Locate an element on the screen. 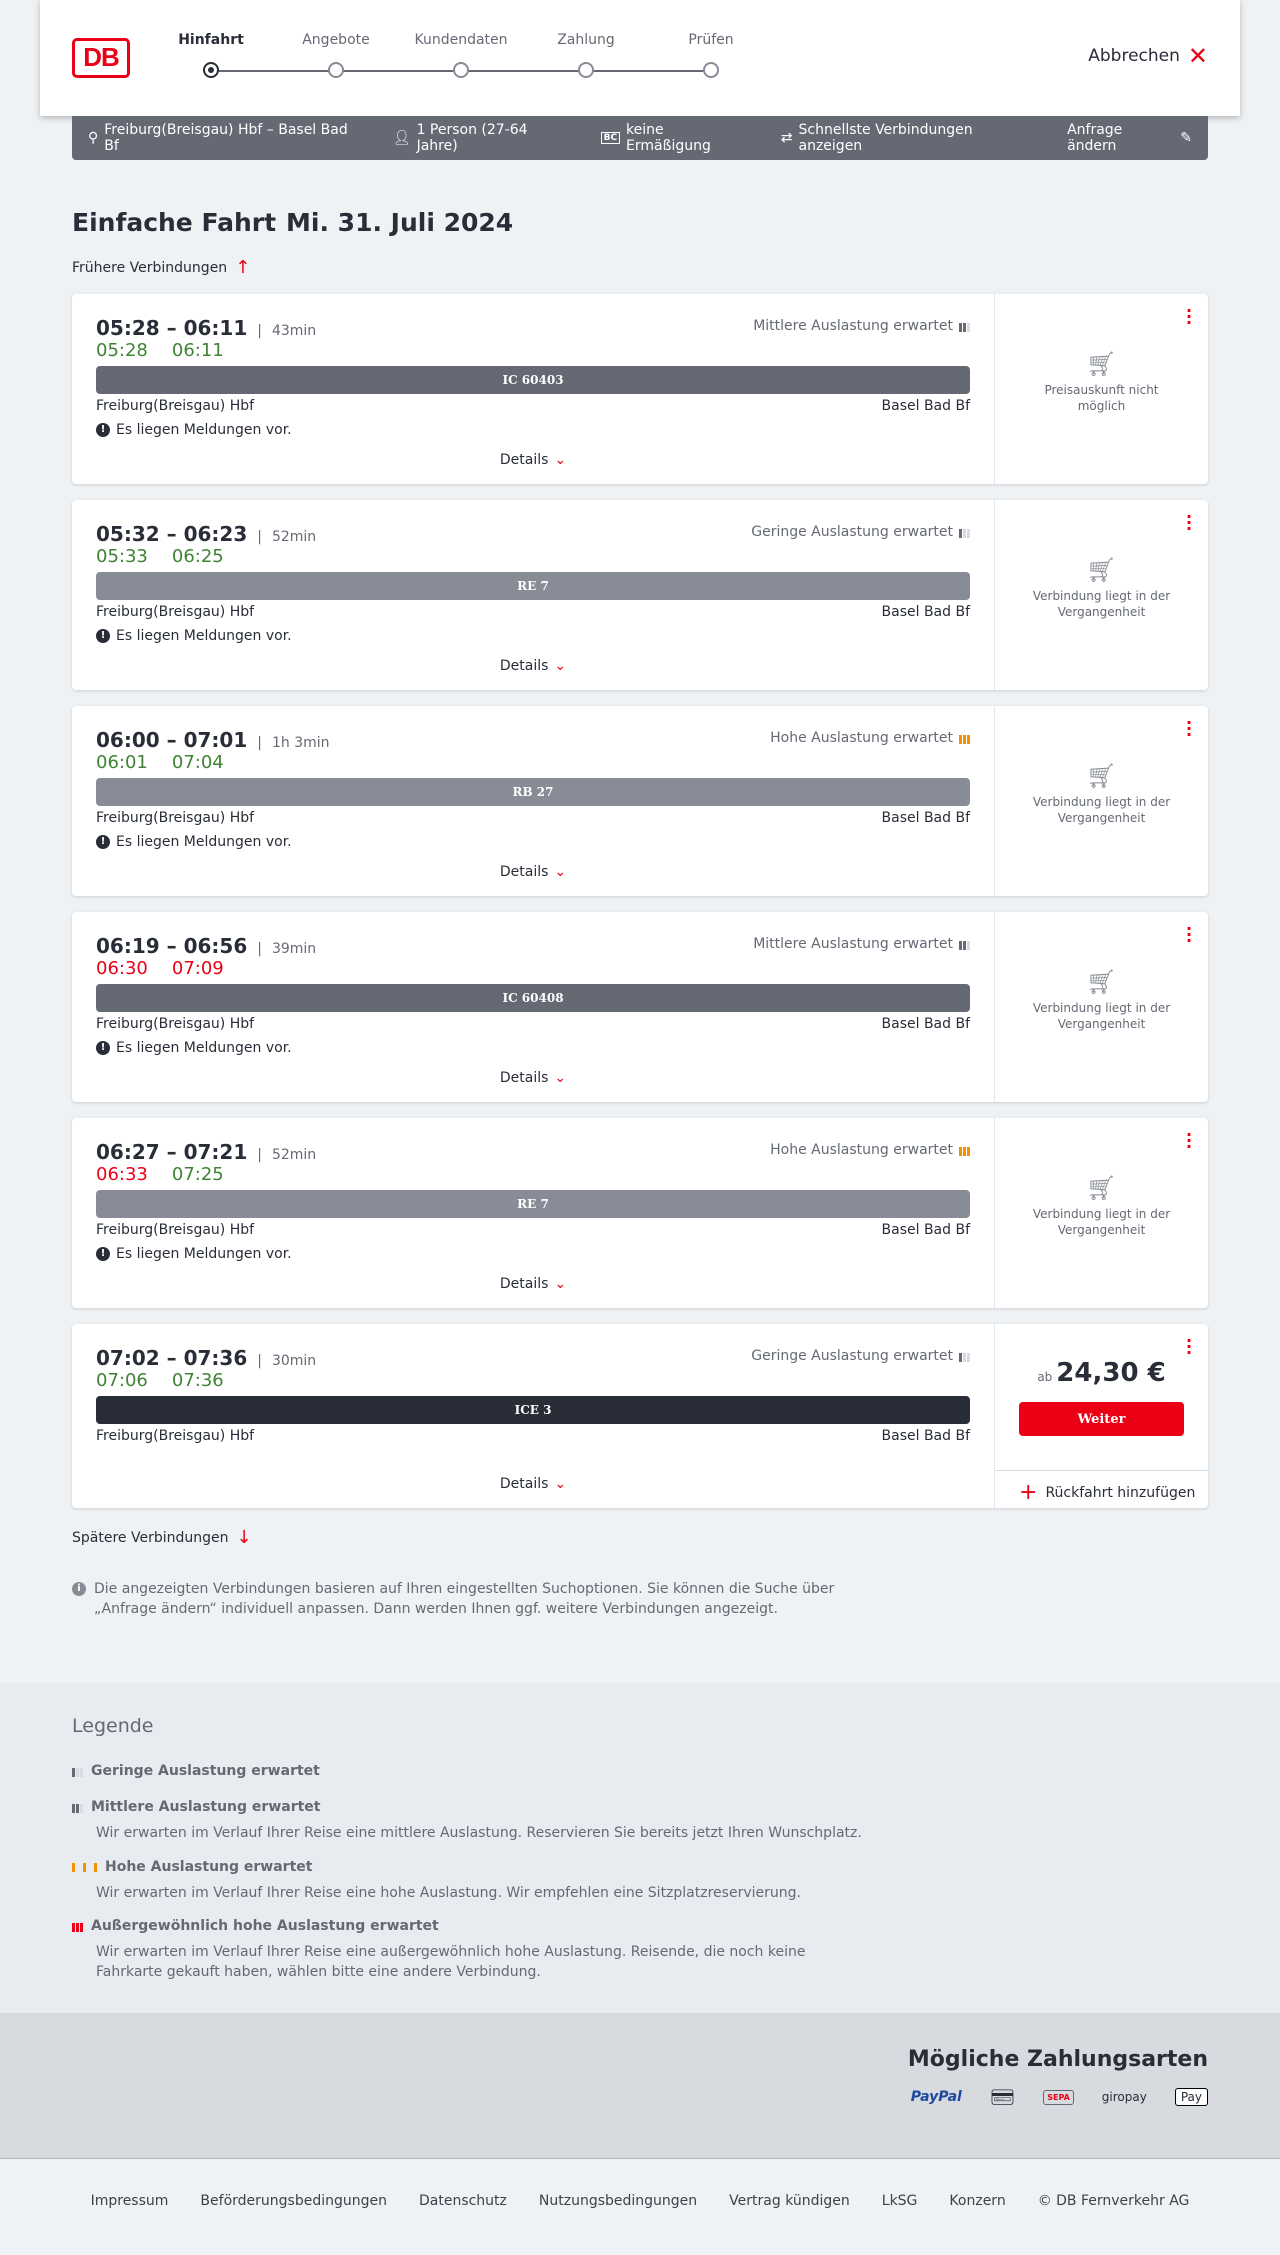 This screenshot has width=1280, height=2255. fastest-text: Schnellste Verbindungen anzeigen is located at coordinates (885, 138).